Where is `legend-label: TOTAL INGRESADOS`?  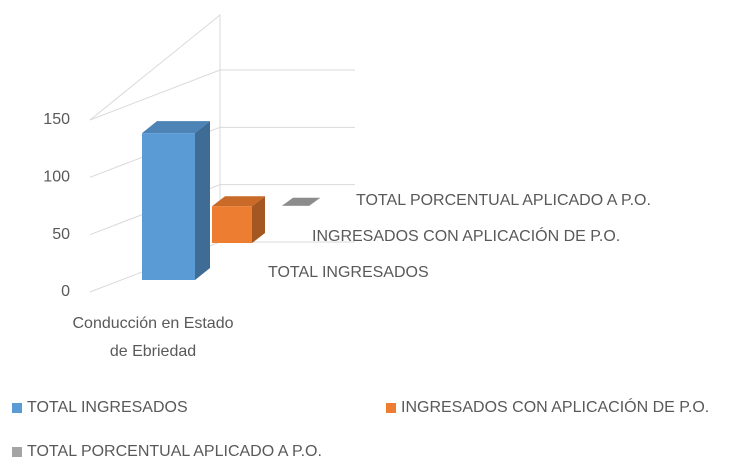 legend-label: TOTAL INGRESADOS is located at coordinates (107, 407).